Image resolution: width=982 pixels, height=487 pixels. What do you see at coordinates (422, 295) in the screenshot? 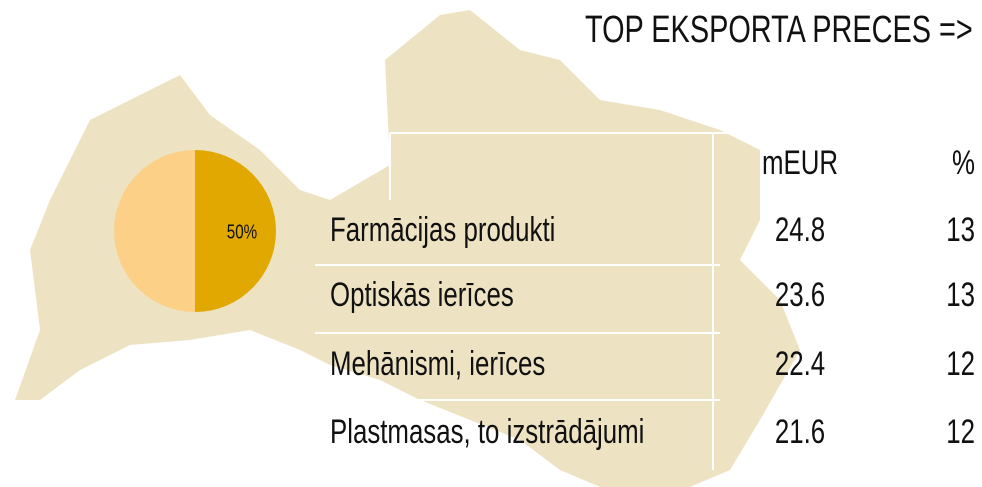
I see `row-name: Optiskās ierīces` at bounding box center [422, 295].